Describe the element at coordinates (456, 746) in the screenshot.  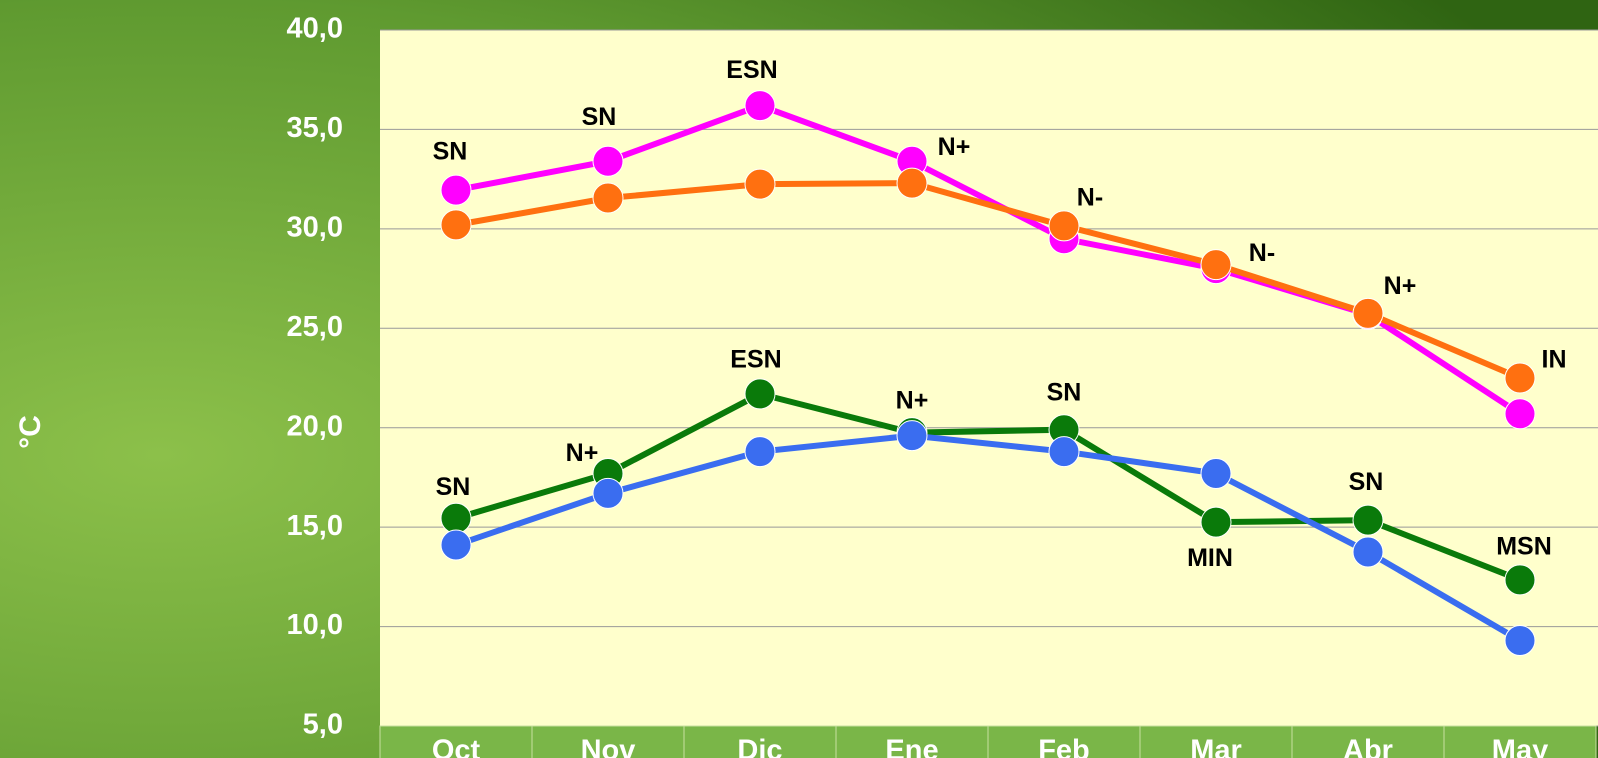
I see `x-tick-label: Oct` at that location.